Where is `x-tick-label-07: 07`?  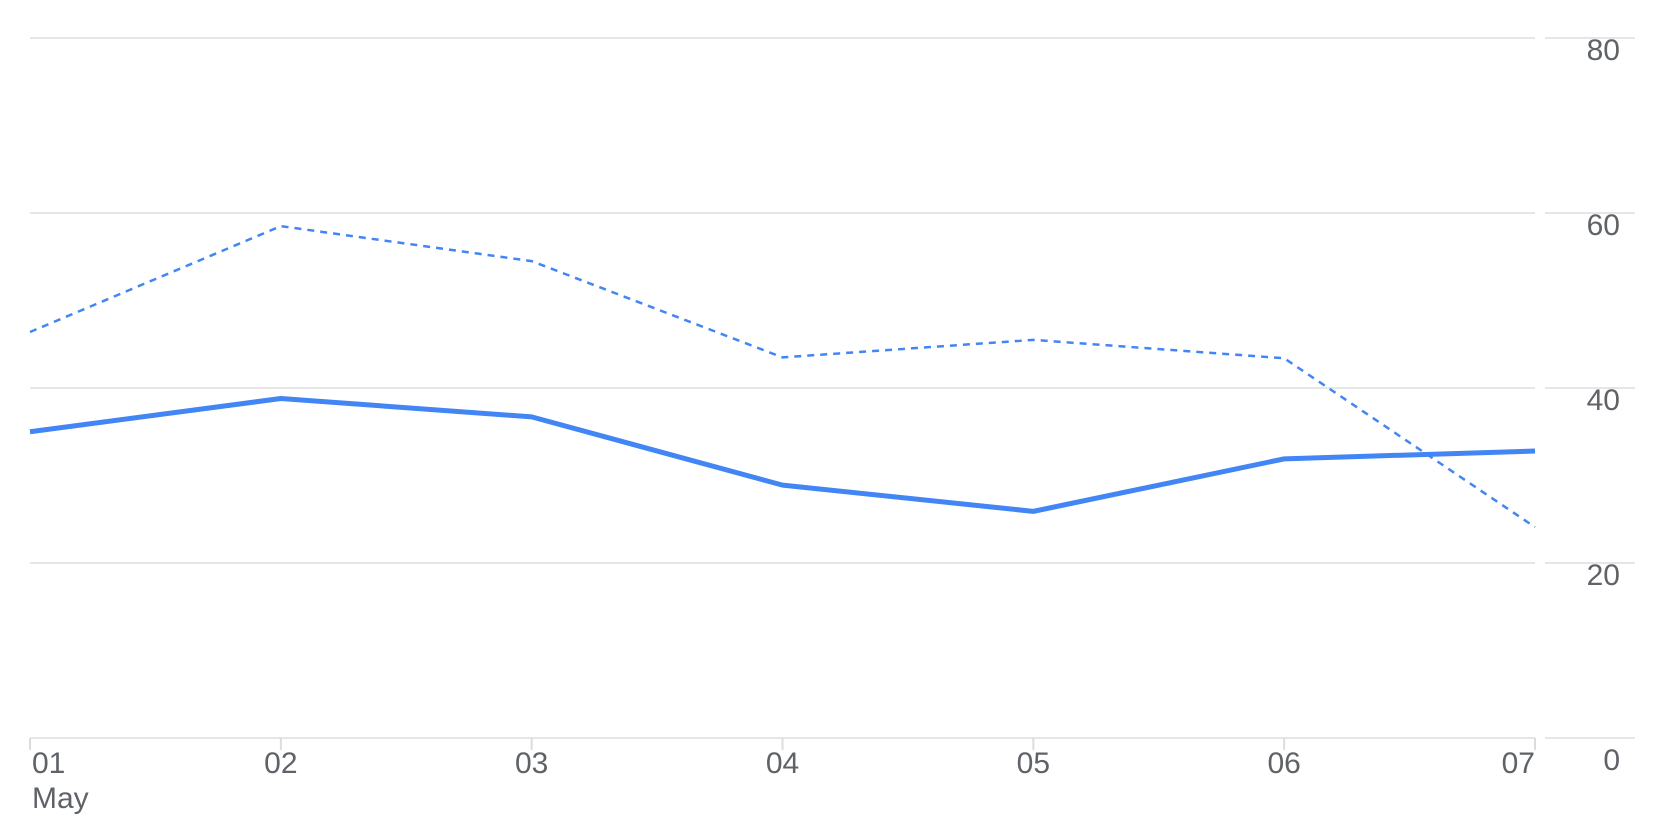
x-tick-label-07: 07 is located at coordinates (1518, 763).